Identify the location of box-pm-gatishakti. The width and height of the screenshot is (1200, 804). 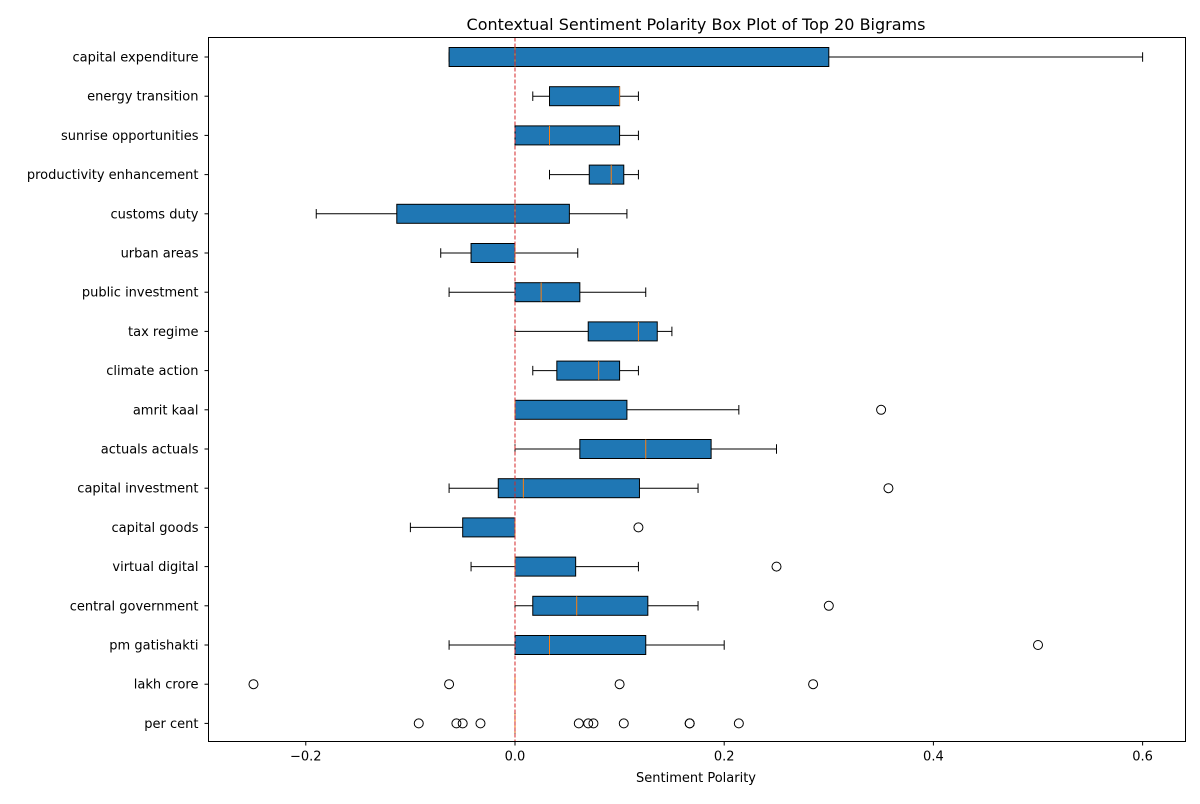
(745, 645).